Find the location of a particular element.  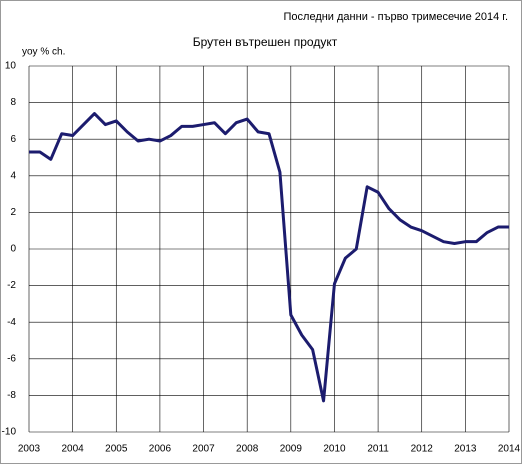

y-tick-label: -4 is located at coordinates (11, 322).